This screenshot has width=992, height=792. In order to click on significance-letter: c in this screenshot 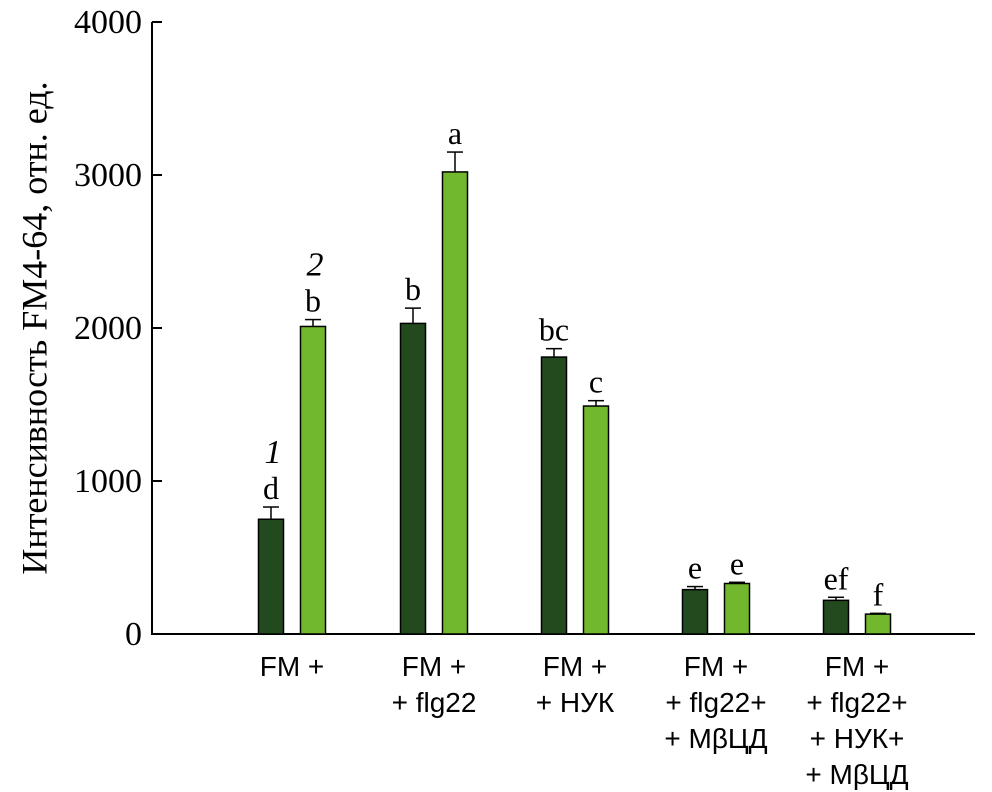, I will do `click(596, 382)`.